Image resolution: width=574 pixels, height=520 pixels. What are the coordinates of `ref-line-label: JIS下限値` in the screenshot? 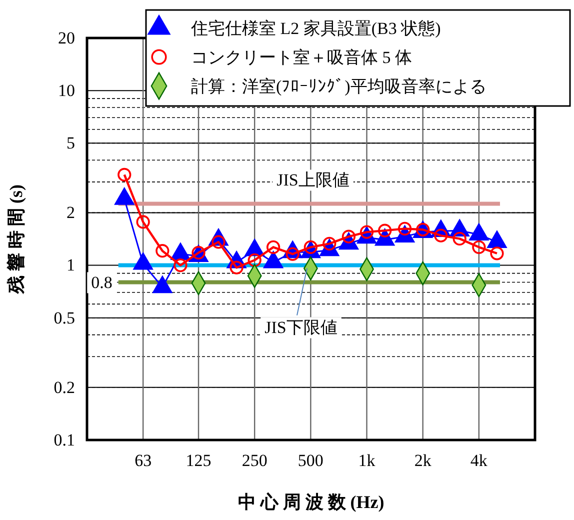 It's located at (301, 328).